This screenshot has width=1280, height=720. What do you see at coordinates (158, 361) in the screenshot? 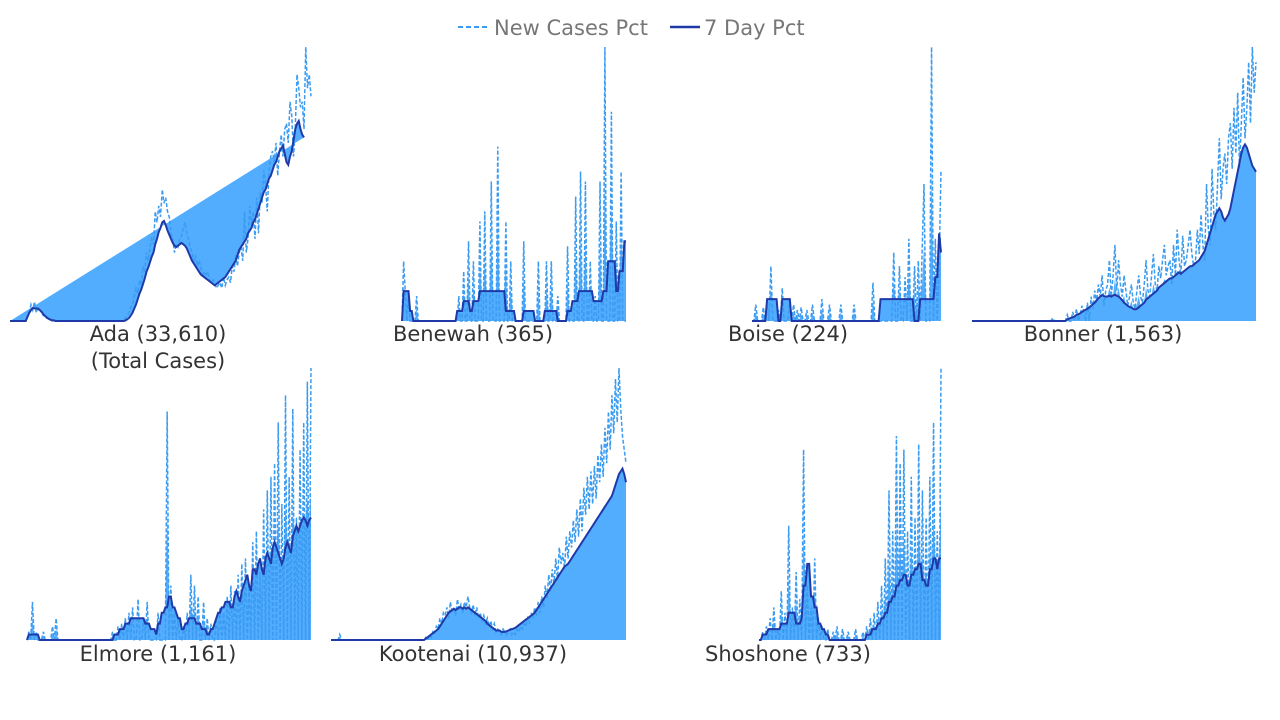
I see `panel-0-label-1: (Total Cases)` at bounding box center [158, 361].